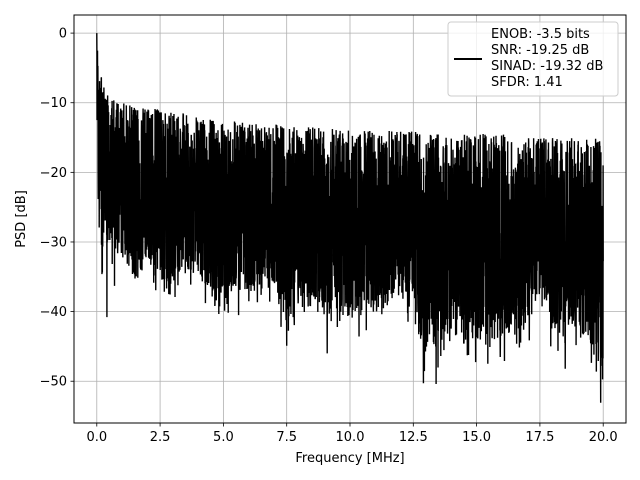  What do you see at coordinates (53, 382) in the screenshot?
I see `y-tick-label: −50` at bounding box center [53, 382].